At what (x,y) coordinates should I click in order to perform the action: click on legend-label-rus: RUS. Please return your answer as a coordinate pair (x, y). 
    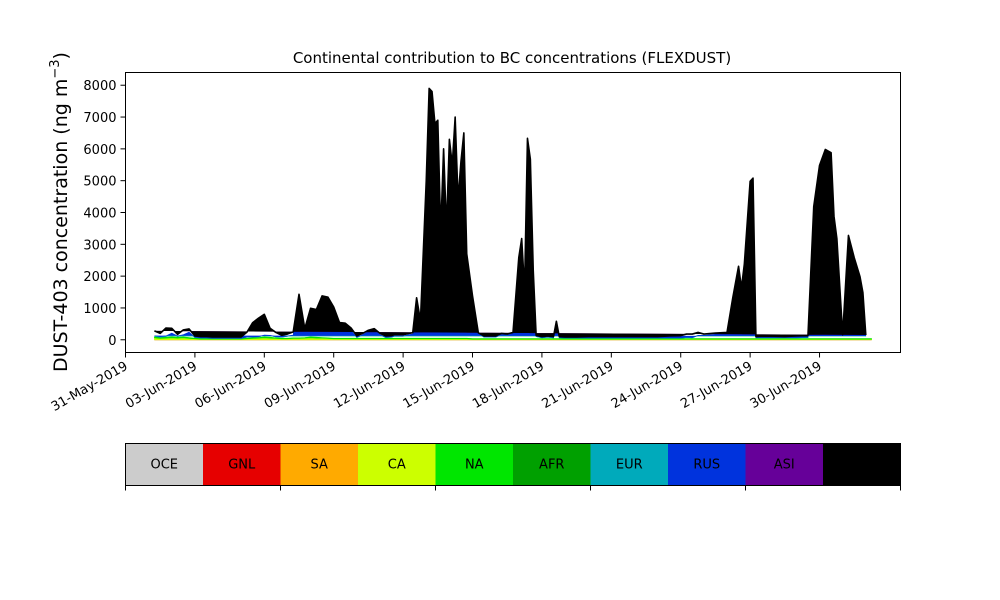
    Looking at the image, I should click on (706, 465).